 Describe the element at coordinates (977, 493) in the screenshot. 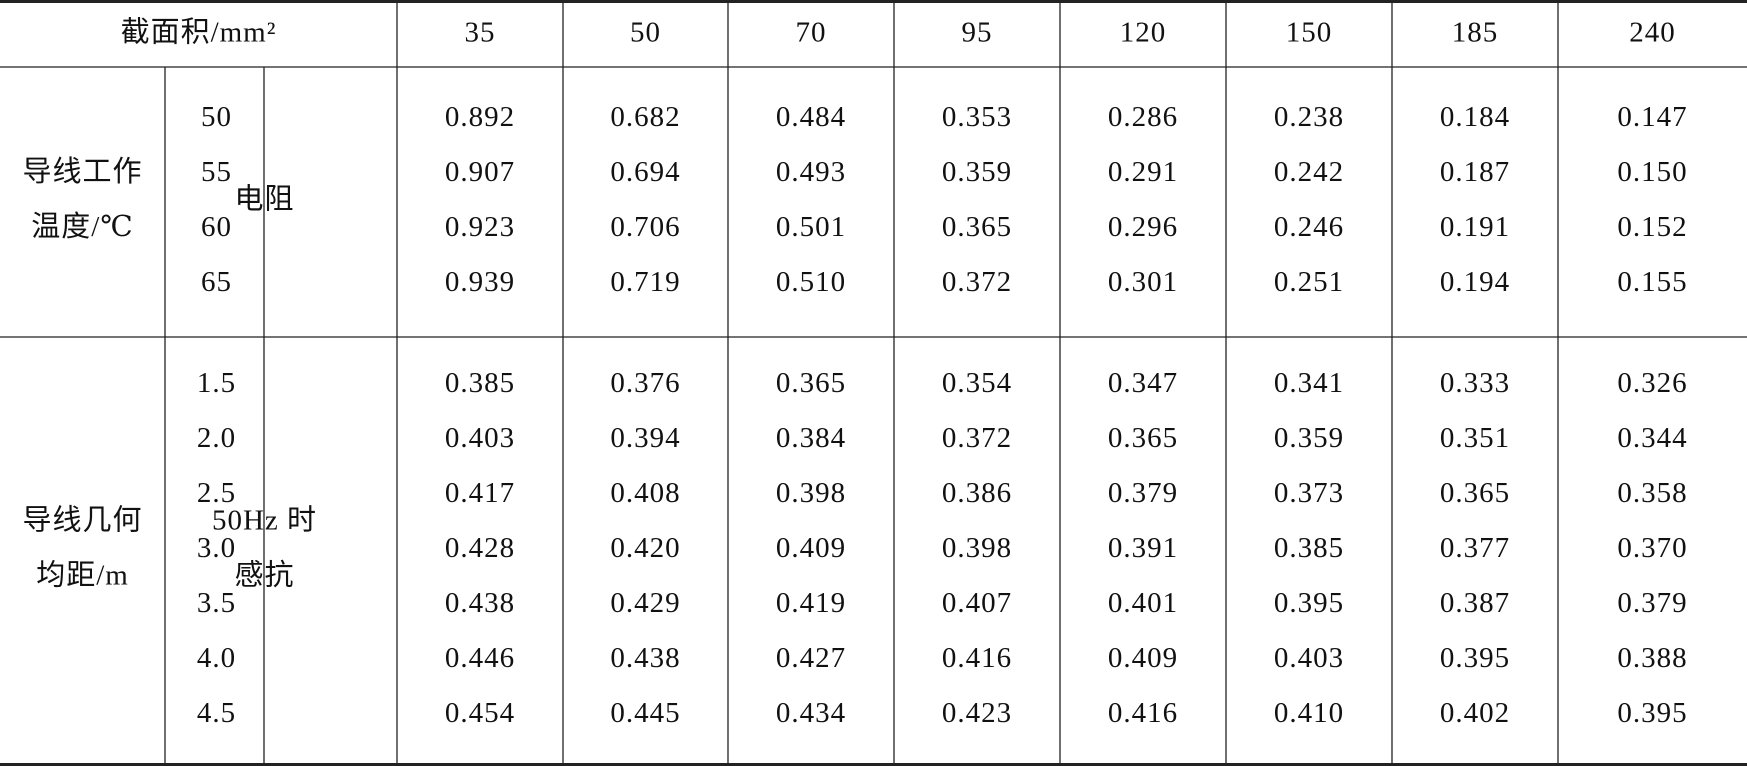

I see `value-cell: 0.386` at that location.